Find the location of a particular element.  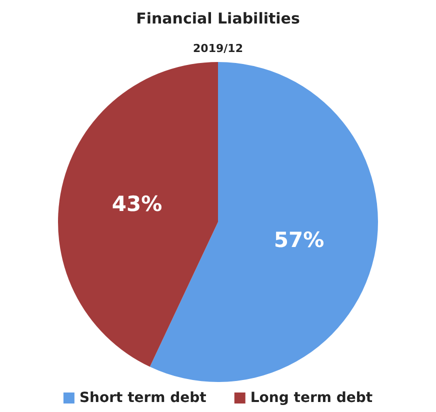

data-label: 57% is located at coordinates (299, 240).